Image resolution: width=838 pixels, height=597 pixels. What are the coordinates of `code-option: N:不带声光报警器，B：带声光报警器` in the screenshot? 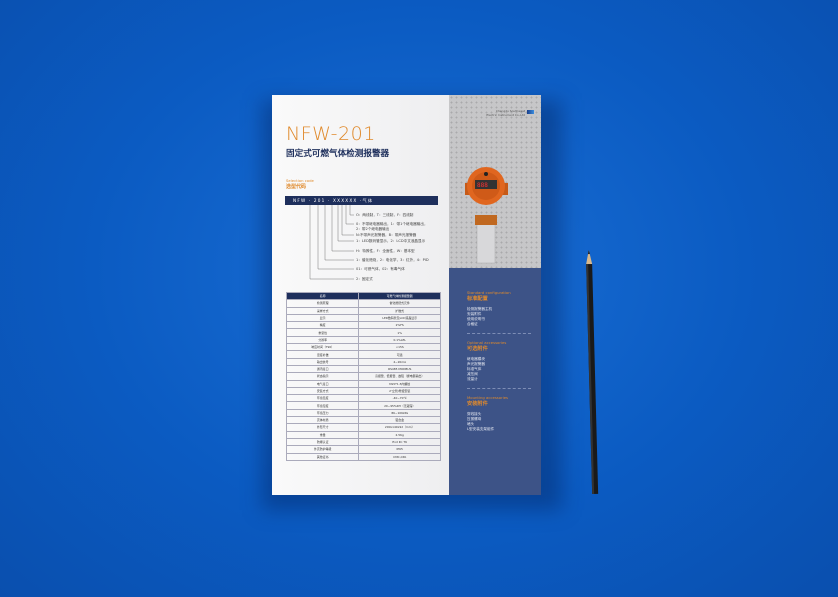 It's located at (386, 234).